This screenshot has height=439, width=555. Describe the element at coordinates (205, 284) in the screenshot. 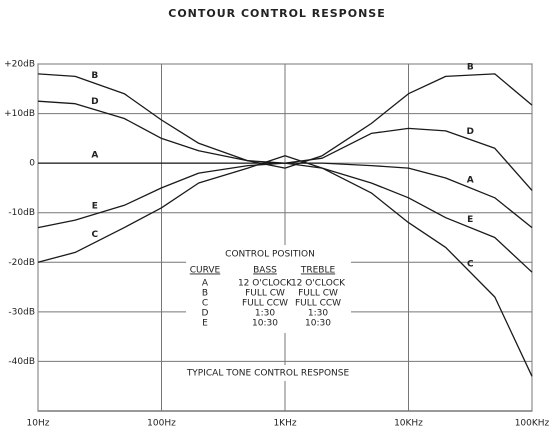

I see `table-cell: A` at that location.